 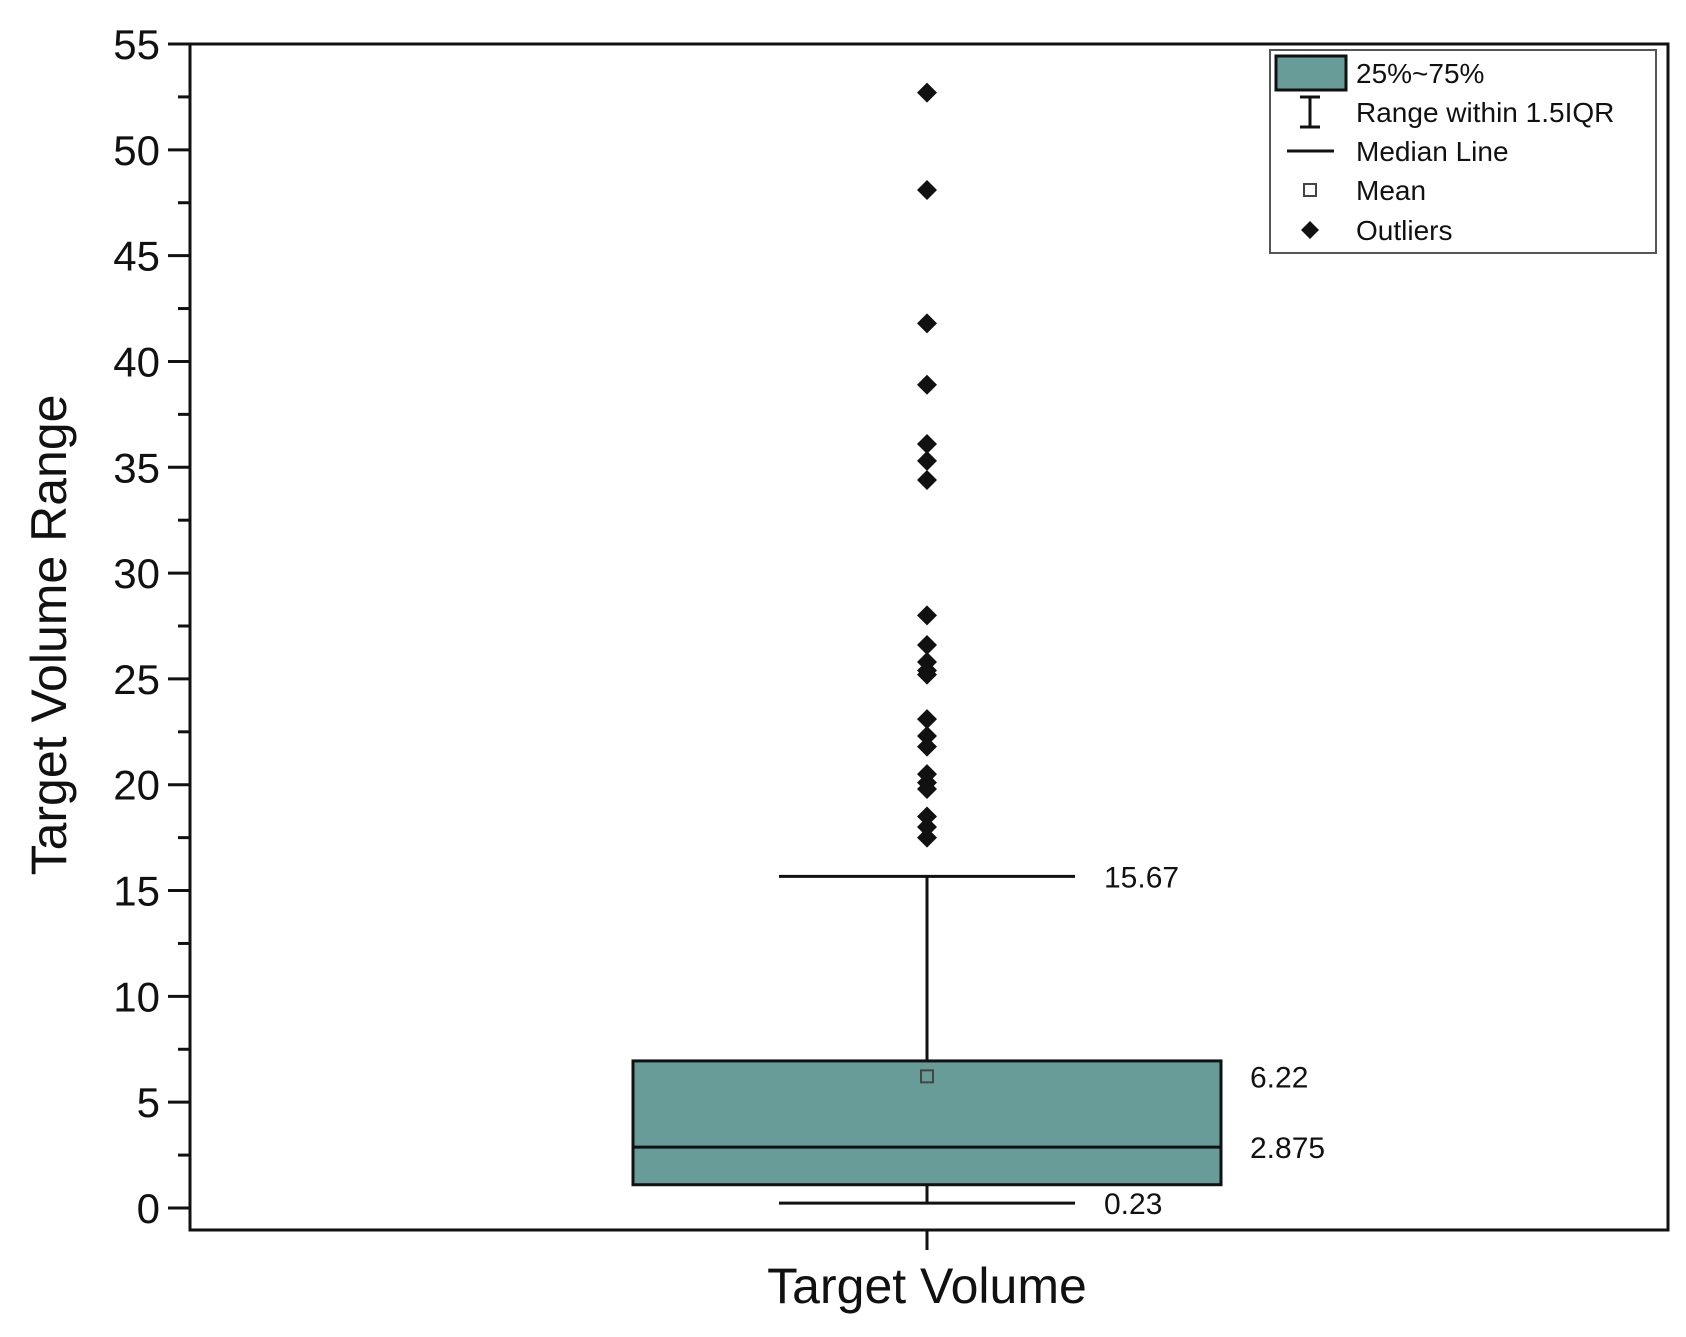 What do you see at coordinates (1391, 190) in the screenshot?
I see `legend-label: Mean` at bounding box center [1391, 190].